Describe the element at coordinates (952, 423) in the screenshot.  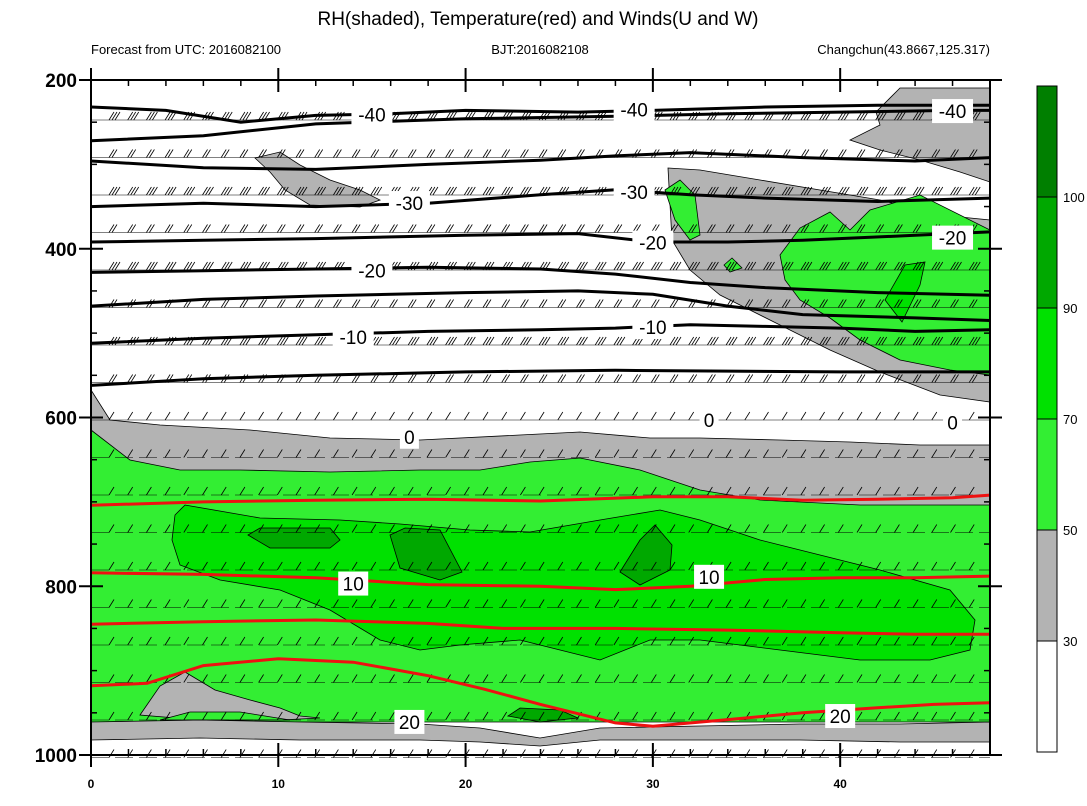
I see `contour-label: 0` at that location.